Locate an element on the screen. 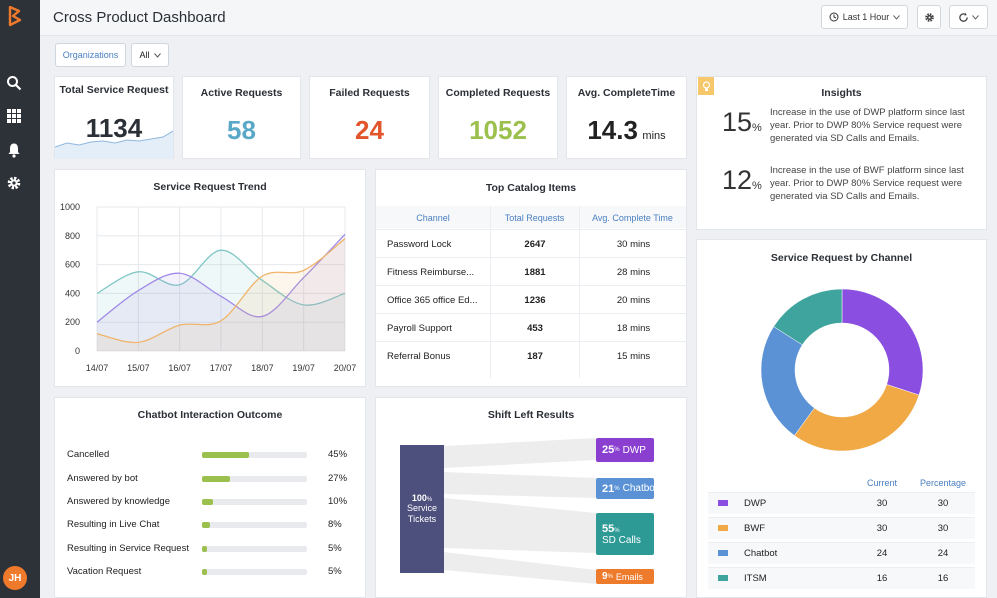 The height and width of the screenshot is (598, 997). outcome-percent: 10% is located at coordinates (338, 501).